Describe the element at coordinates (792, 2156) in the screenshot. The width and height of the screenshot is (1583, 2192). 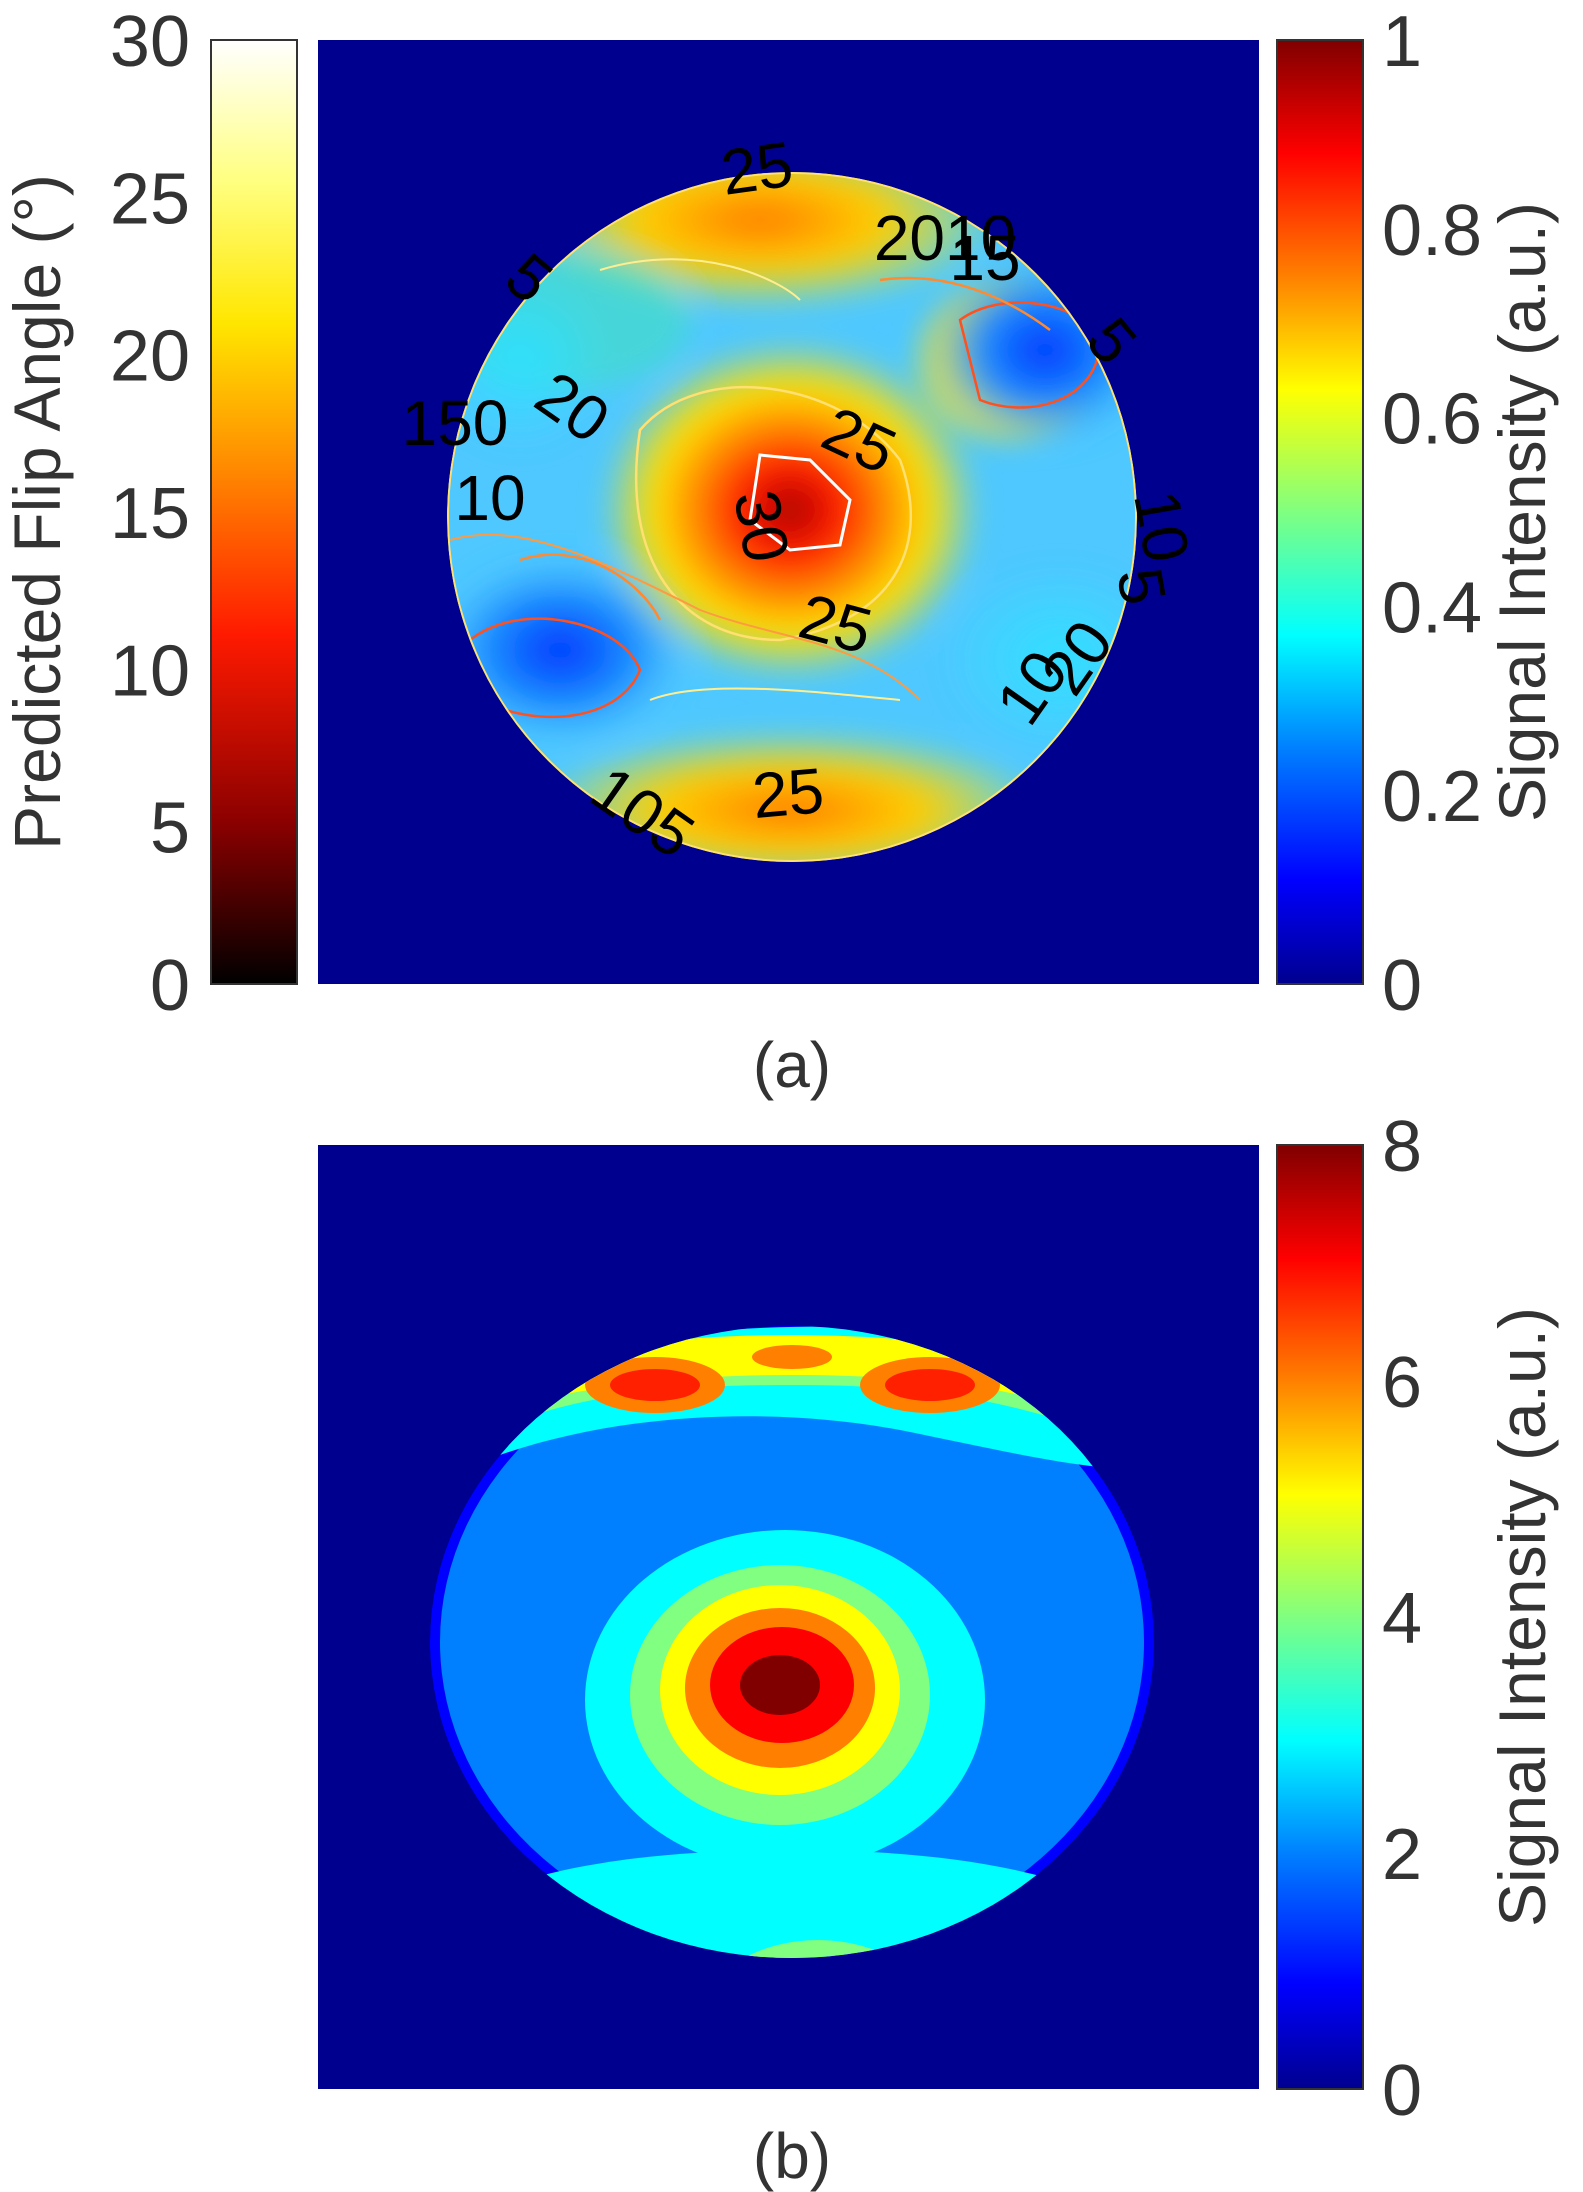
I see `caption-b: (b)` at that location.